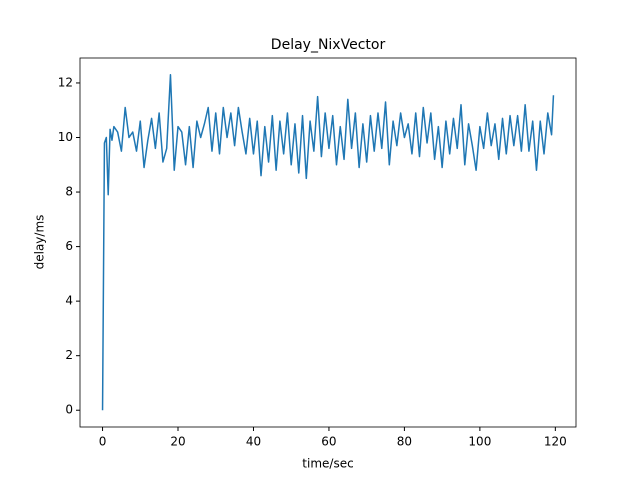 This screenshot has width=640, height=484. Describe the element at coordinates (69, 355) in the screenshot. I see `y-tick-label: 2` at that location.